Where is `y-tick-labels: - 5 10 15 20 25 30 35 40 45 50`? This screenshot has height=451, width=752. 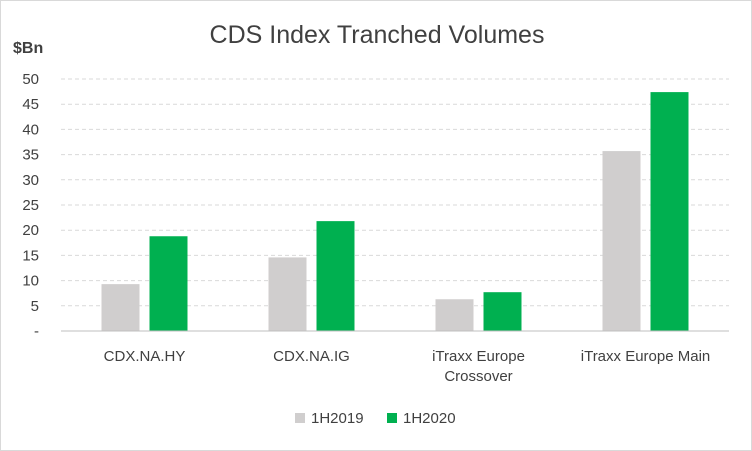
y-tick-labels: - 5 10 15 20 25 30 35 40 45 50 is located at coordinates (30, 205).